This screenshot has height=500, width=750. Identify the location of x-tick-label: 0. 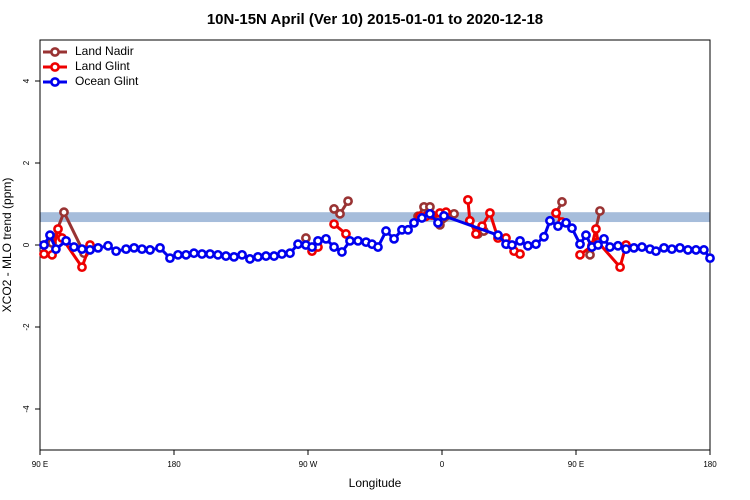
(442, 464).